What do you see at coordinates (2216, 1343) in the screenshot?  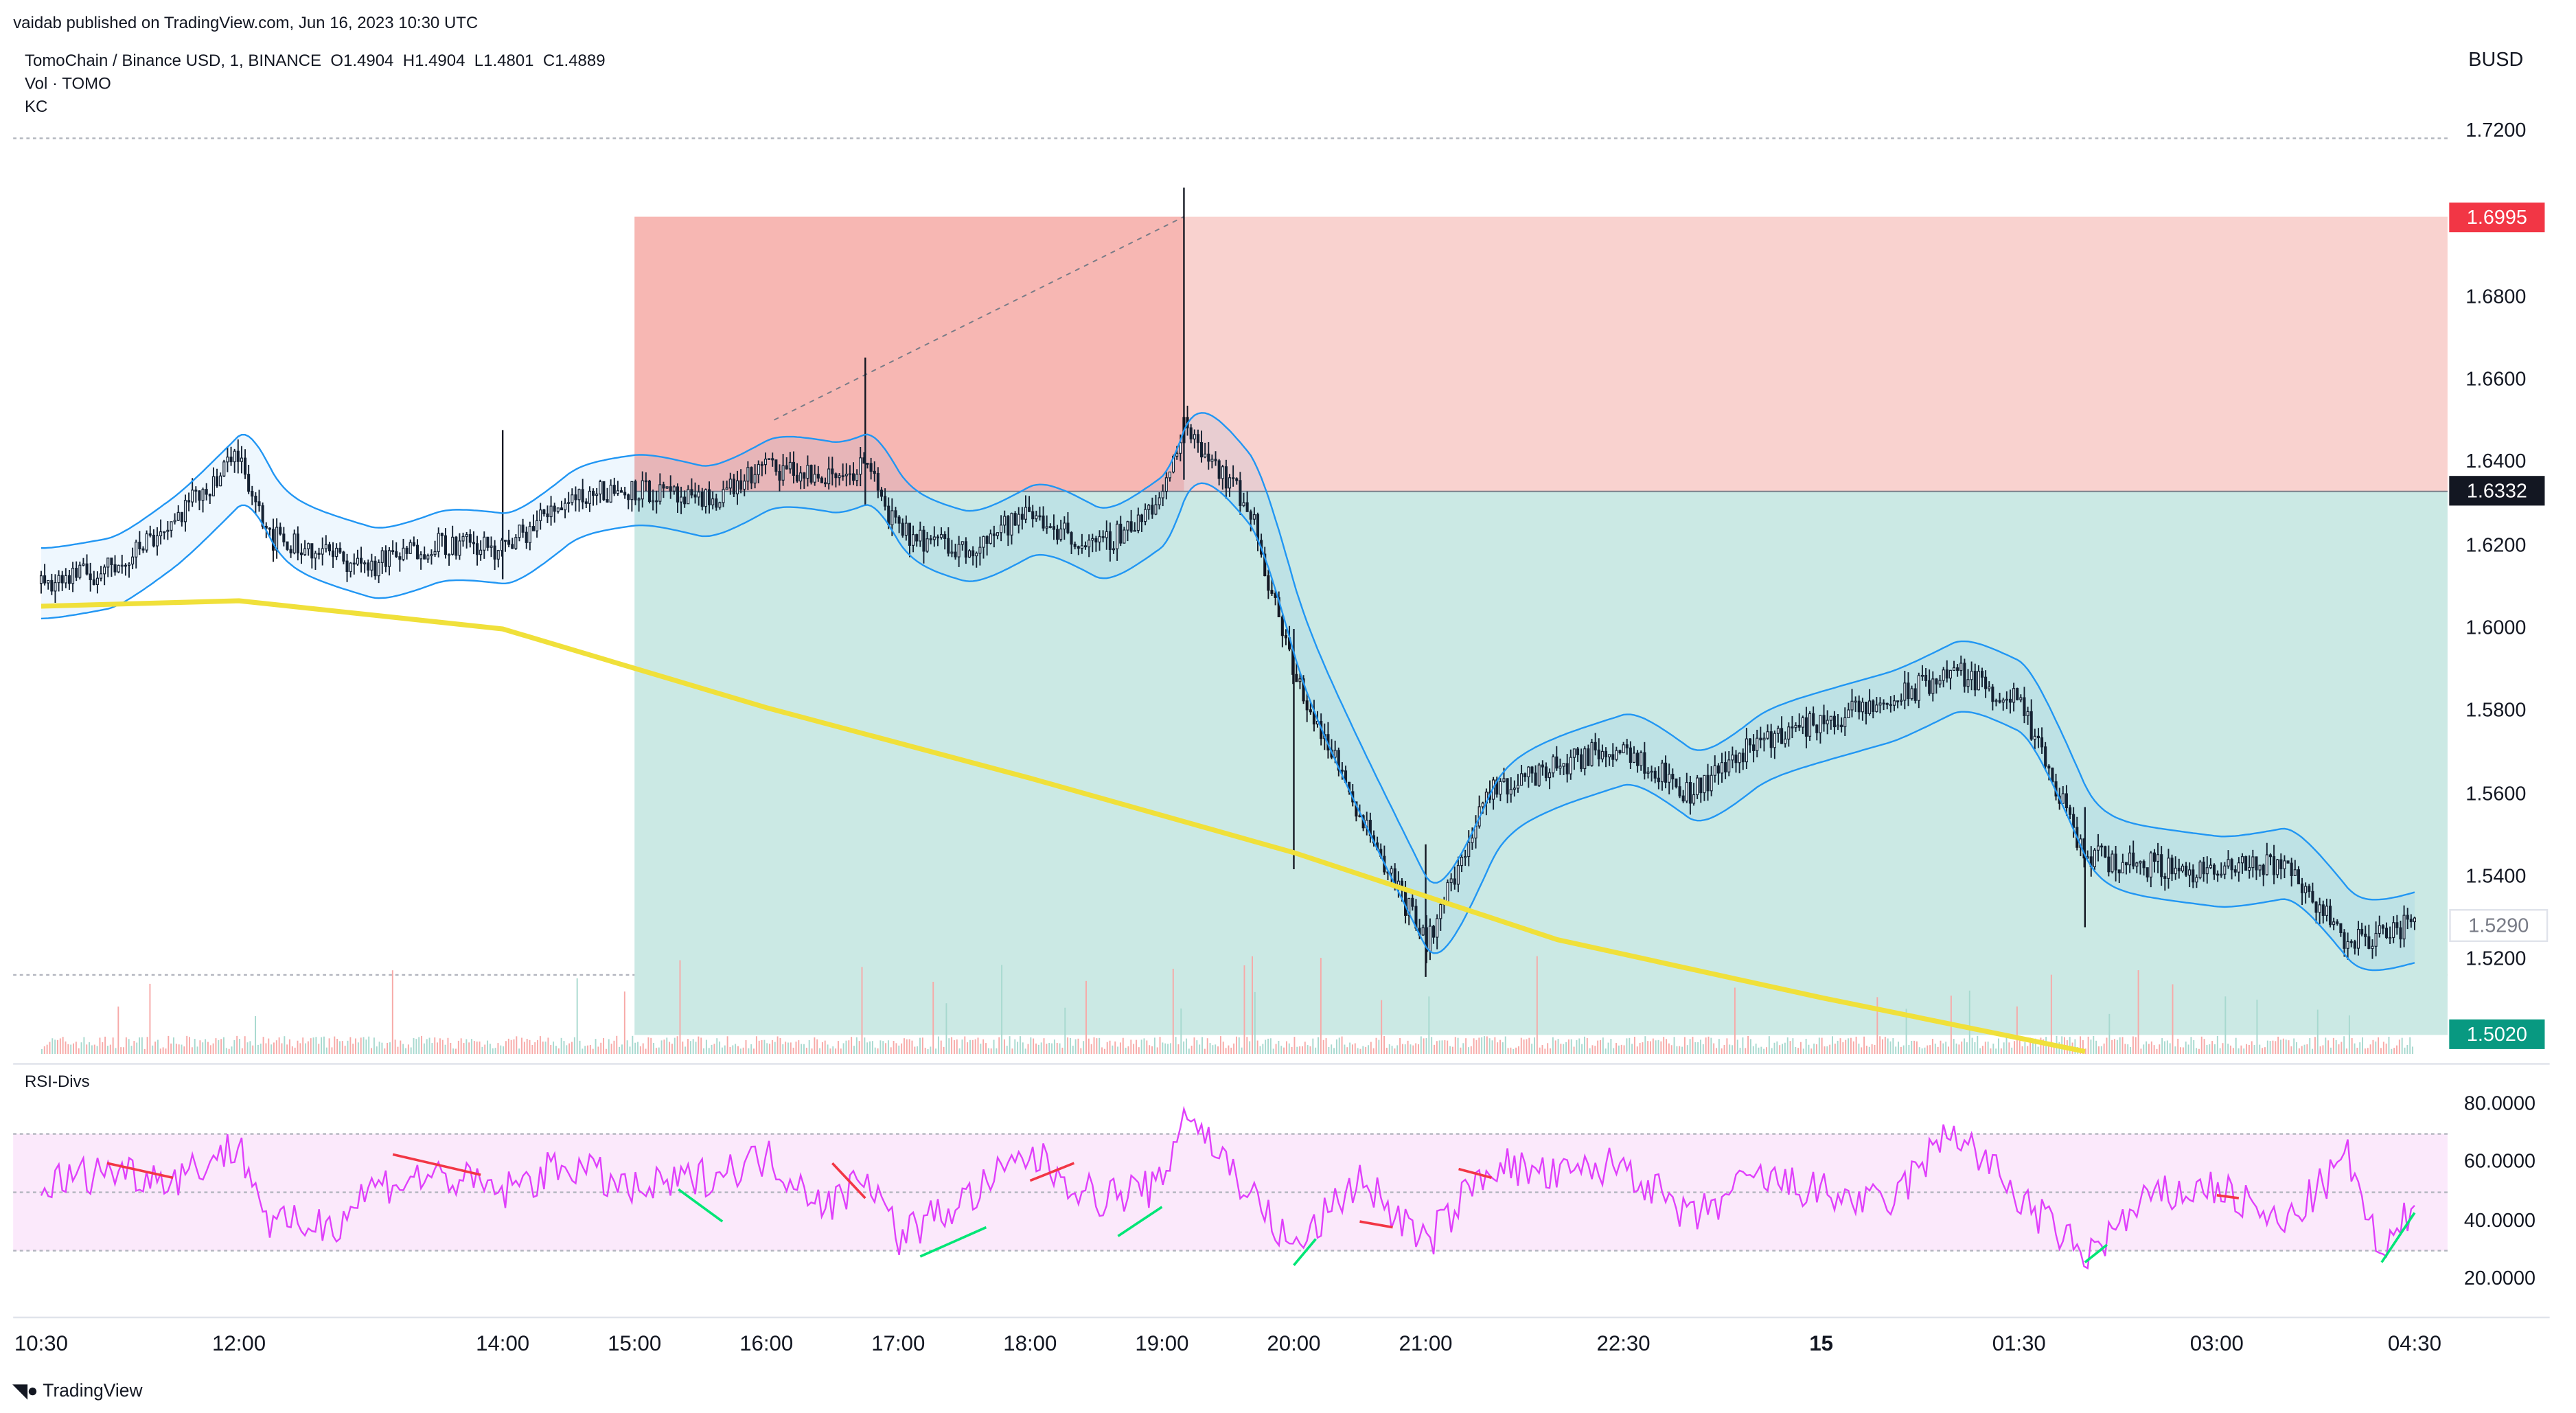 I see `time-tick-label: 03:00` at bounding box center [2216, 1343].